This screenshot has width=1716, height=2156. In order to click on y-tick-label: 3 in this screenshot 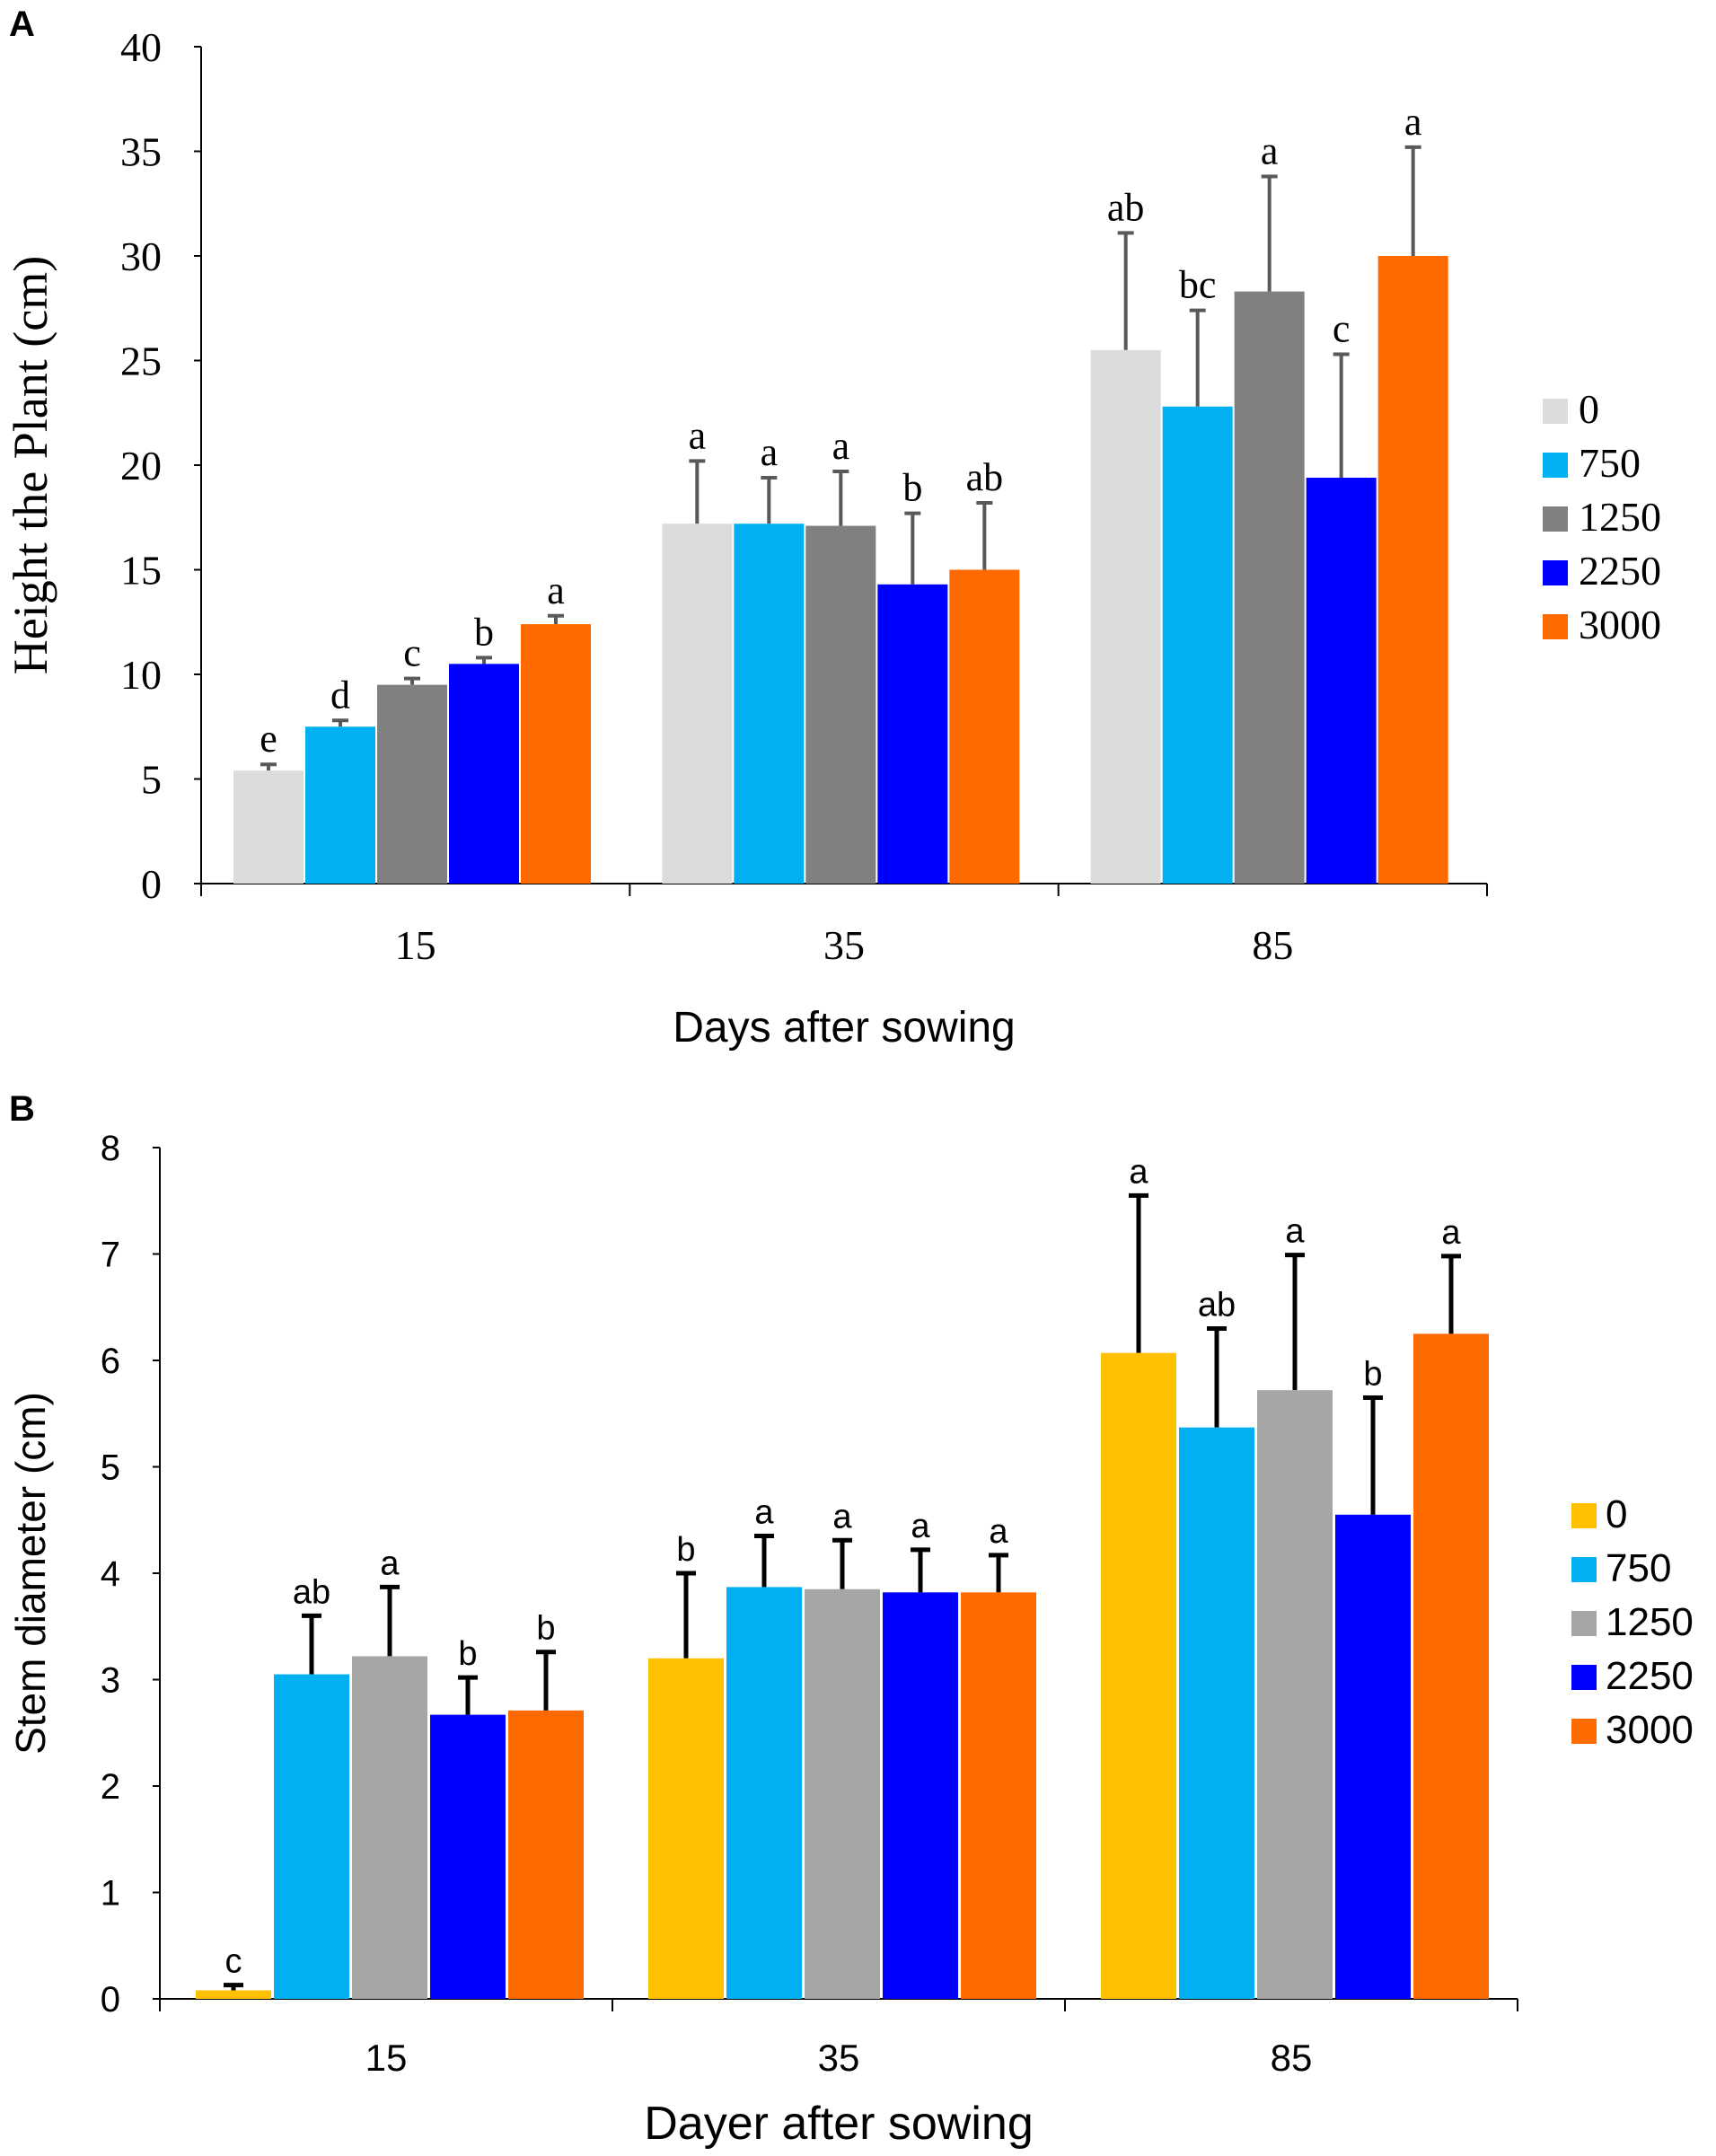, I will do `click(110, 1681)`.